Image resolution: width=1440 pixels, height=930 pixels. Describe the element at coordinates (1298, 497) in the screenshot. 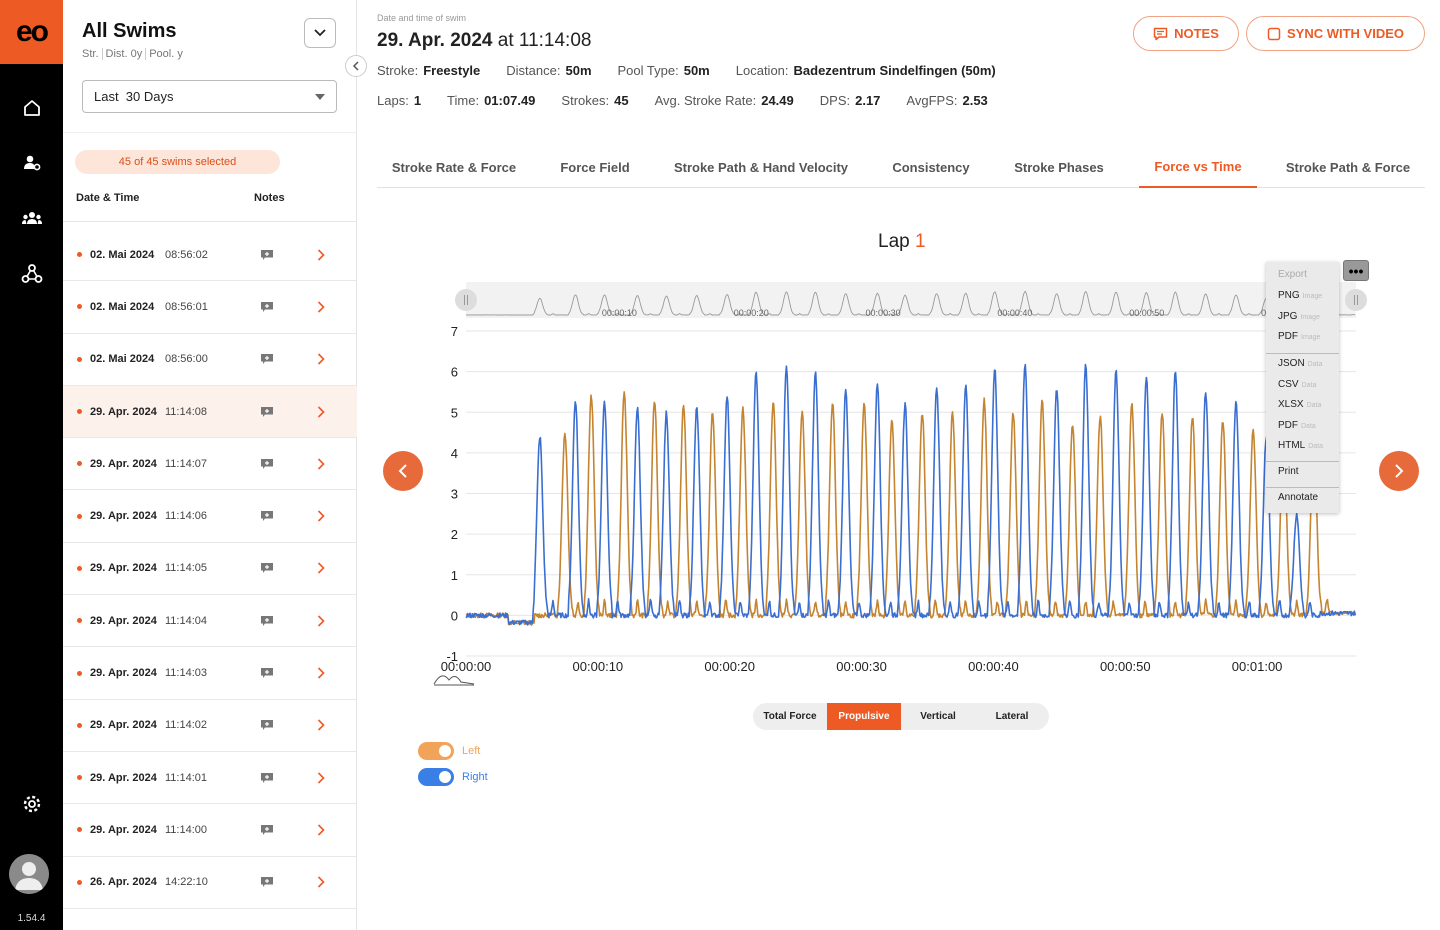

I see `annotate-menu-item: Annotate` at that location.